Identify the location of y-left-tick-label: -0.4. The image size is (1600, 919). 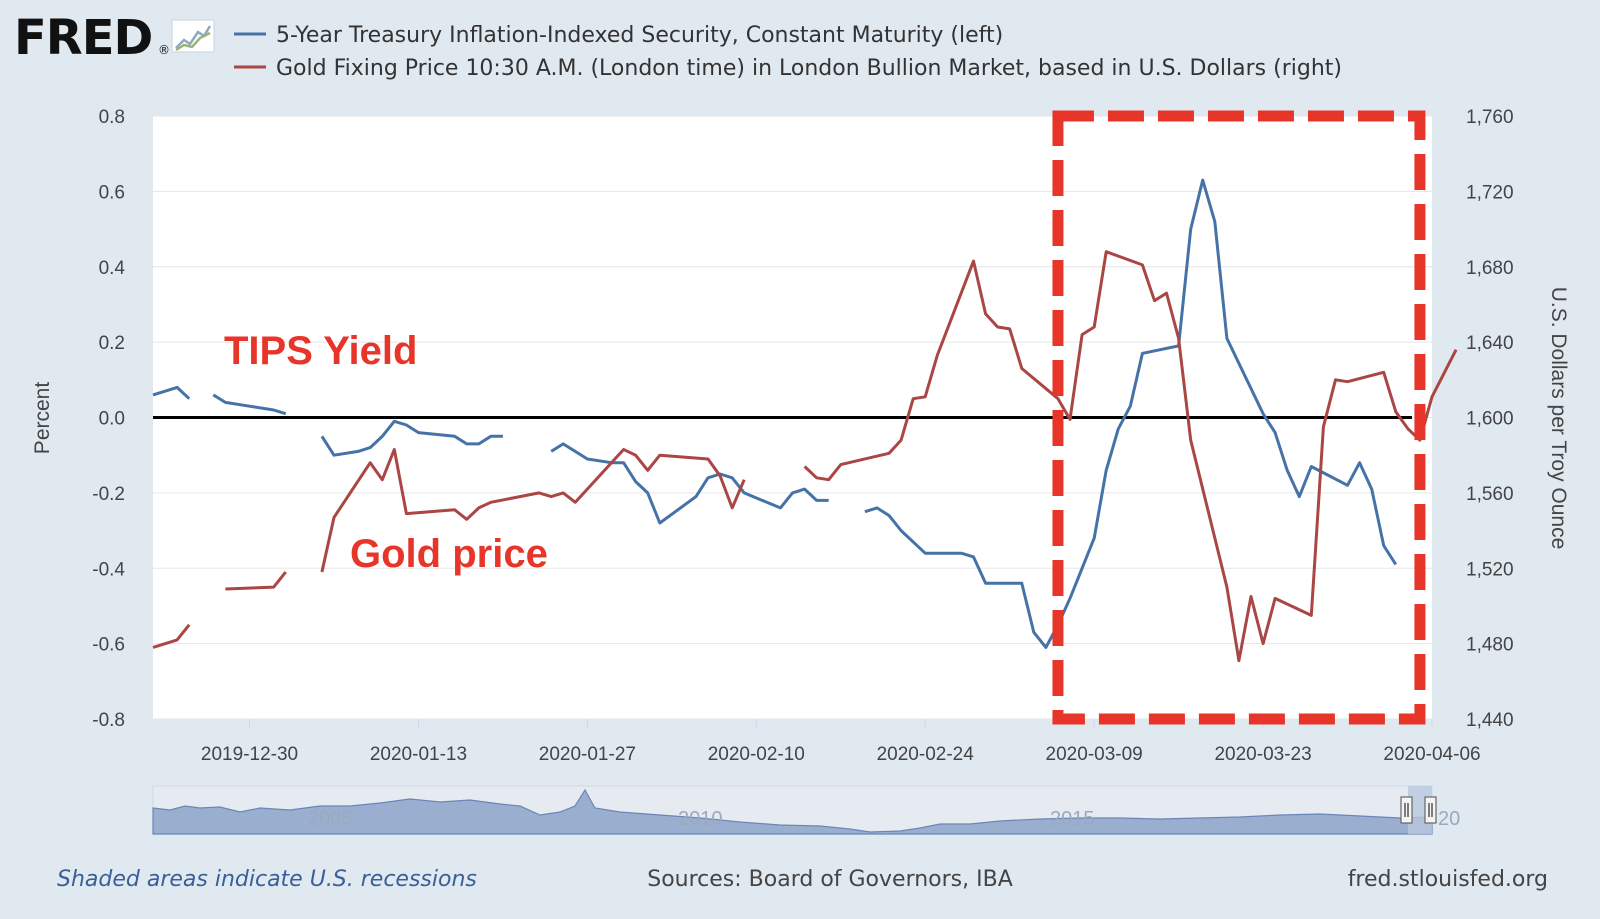
(108, 569).